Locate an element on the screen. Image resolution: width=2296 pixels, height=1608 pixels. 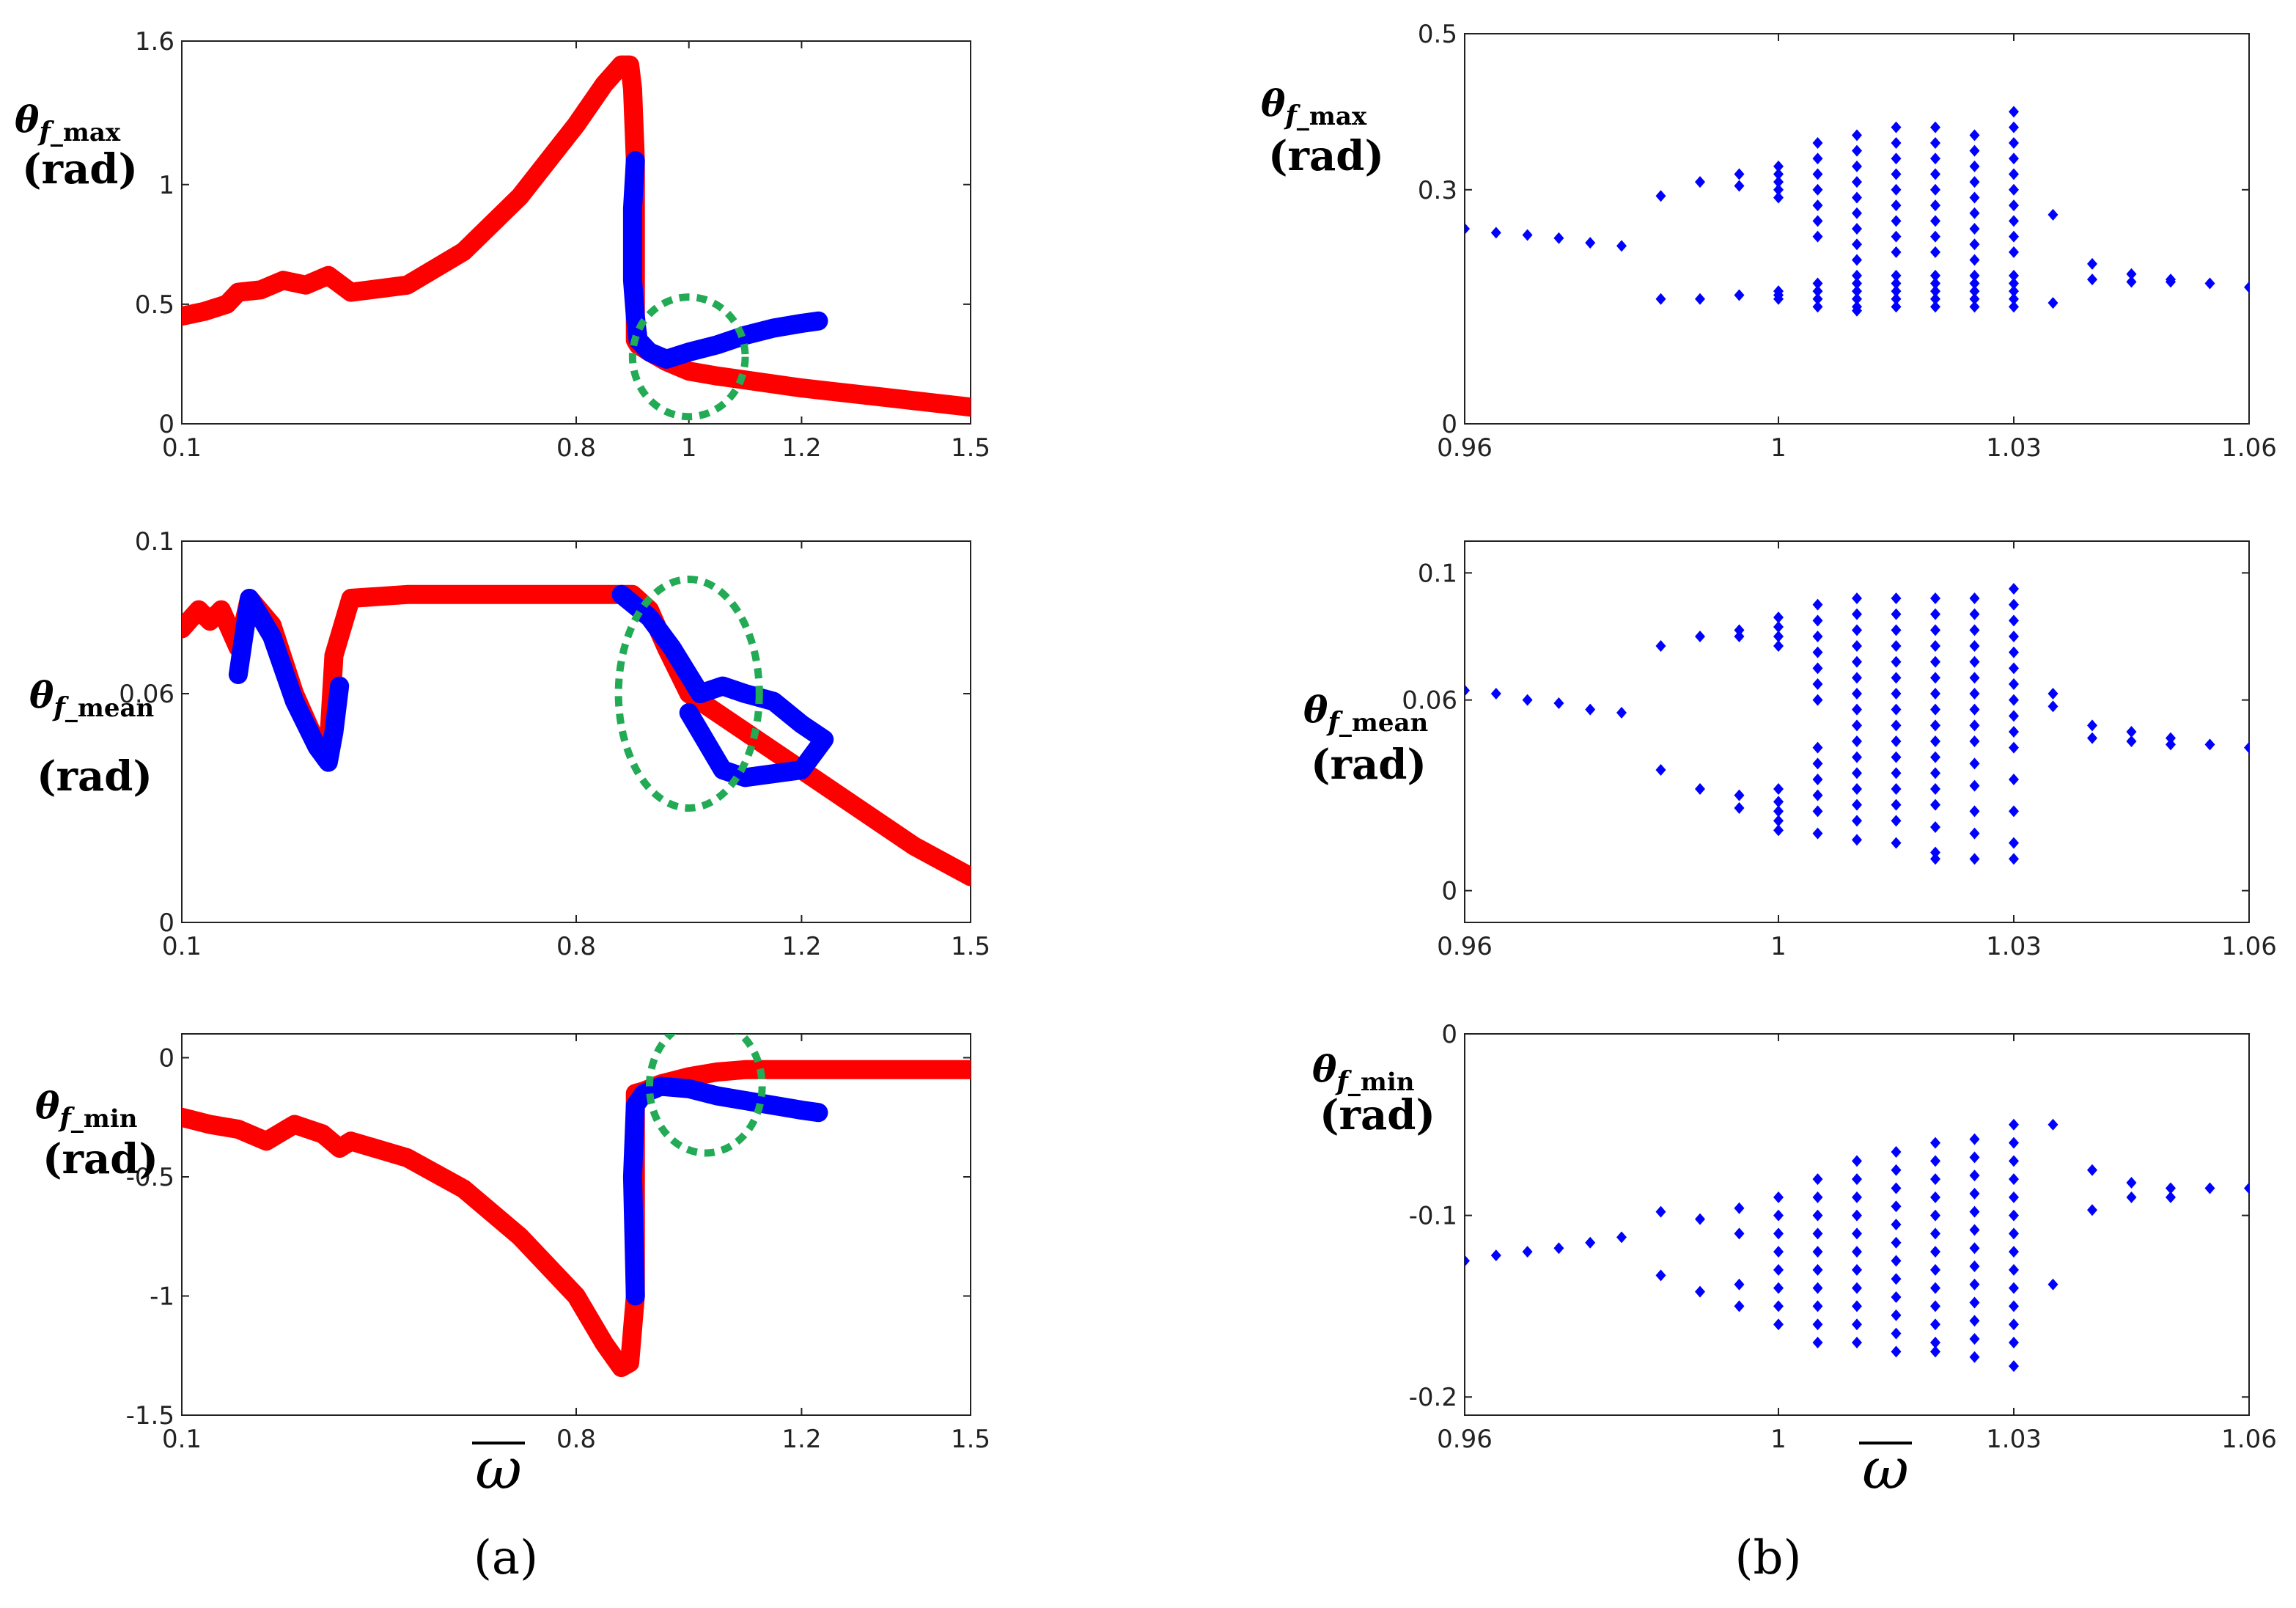
y-tick-label: 0.3 is located at coordinates (1437, 190).